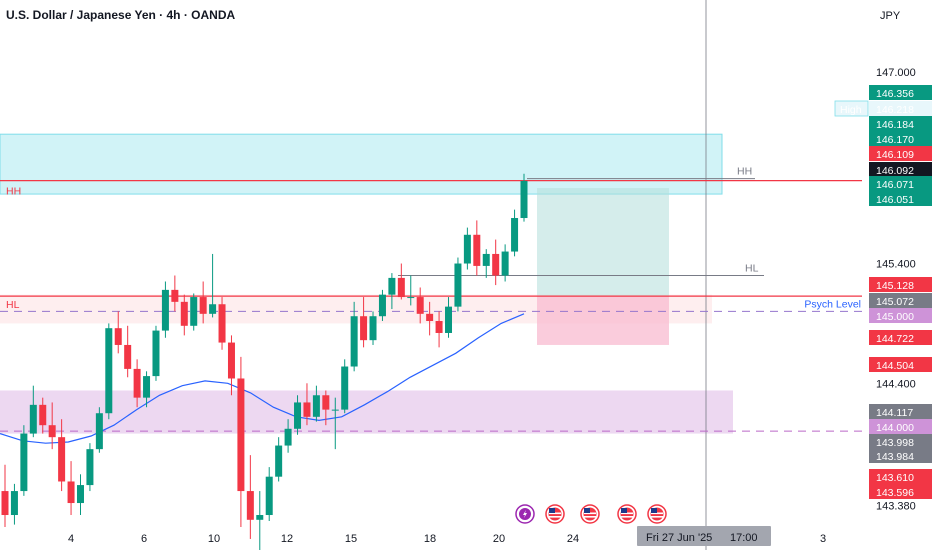  What do you see at coordinates (895, 428) in the screenshot?
I see `price-tag-value: 144.000` at bounding box center [895, 428].